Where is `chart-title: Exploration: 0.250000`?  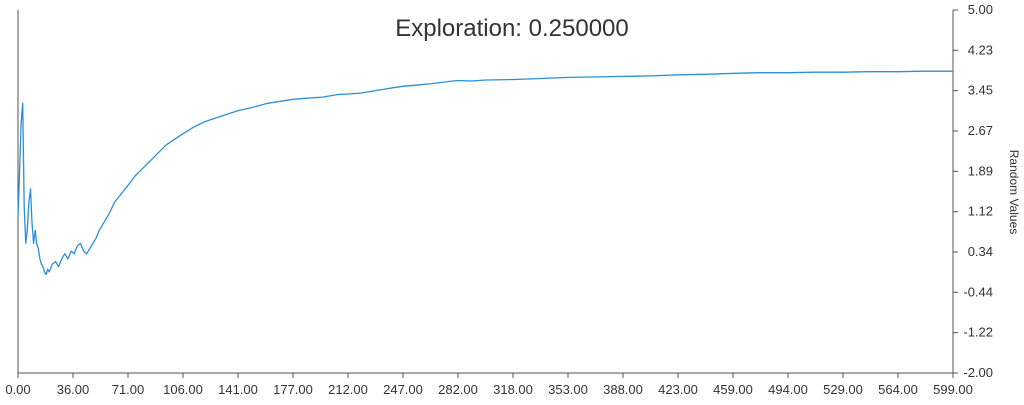 chart-title: Exploration: 0.250000 is located at coordinates (512, 28).